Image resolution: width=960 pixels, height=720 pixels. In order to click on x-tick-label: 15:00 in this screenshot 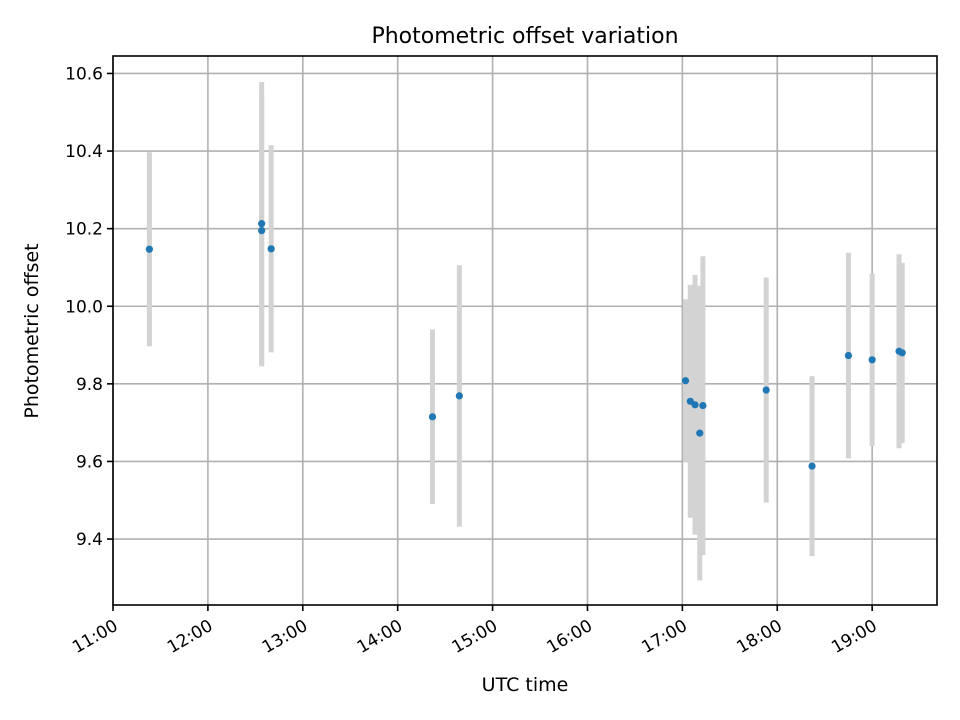, I will do `click(475, 637)`.